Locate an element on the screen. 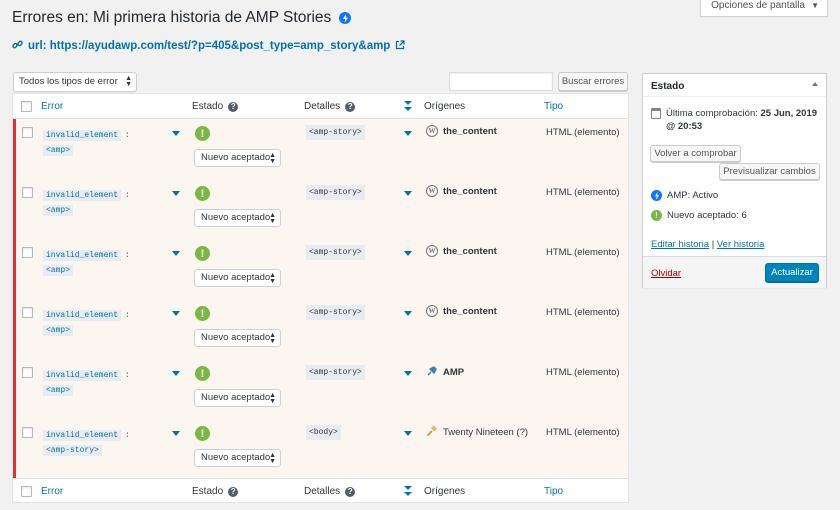  column-error: Error is located at coordinates (52, 106).